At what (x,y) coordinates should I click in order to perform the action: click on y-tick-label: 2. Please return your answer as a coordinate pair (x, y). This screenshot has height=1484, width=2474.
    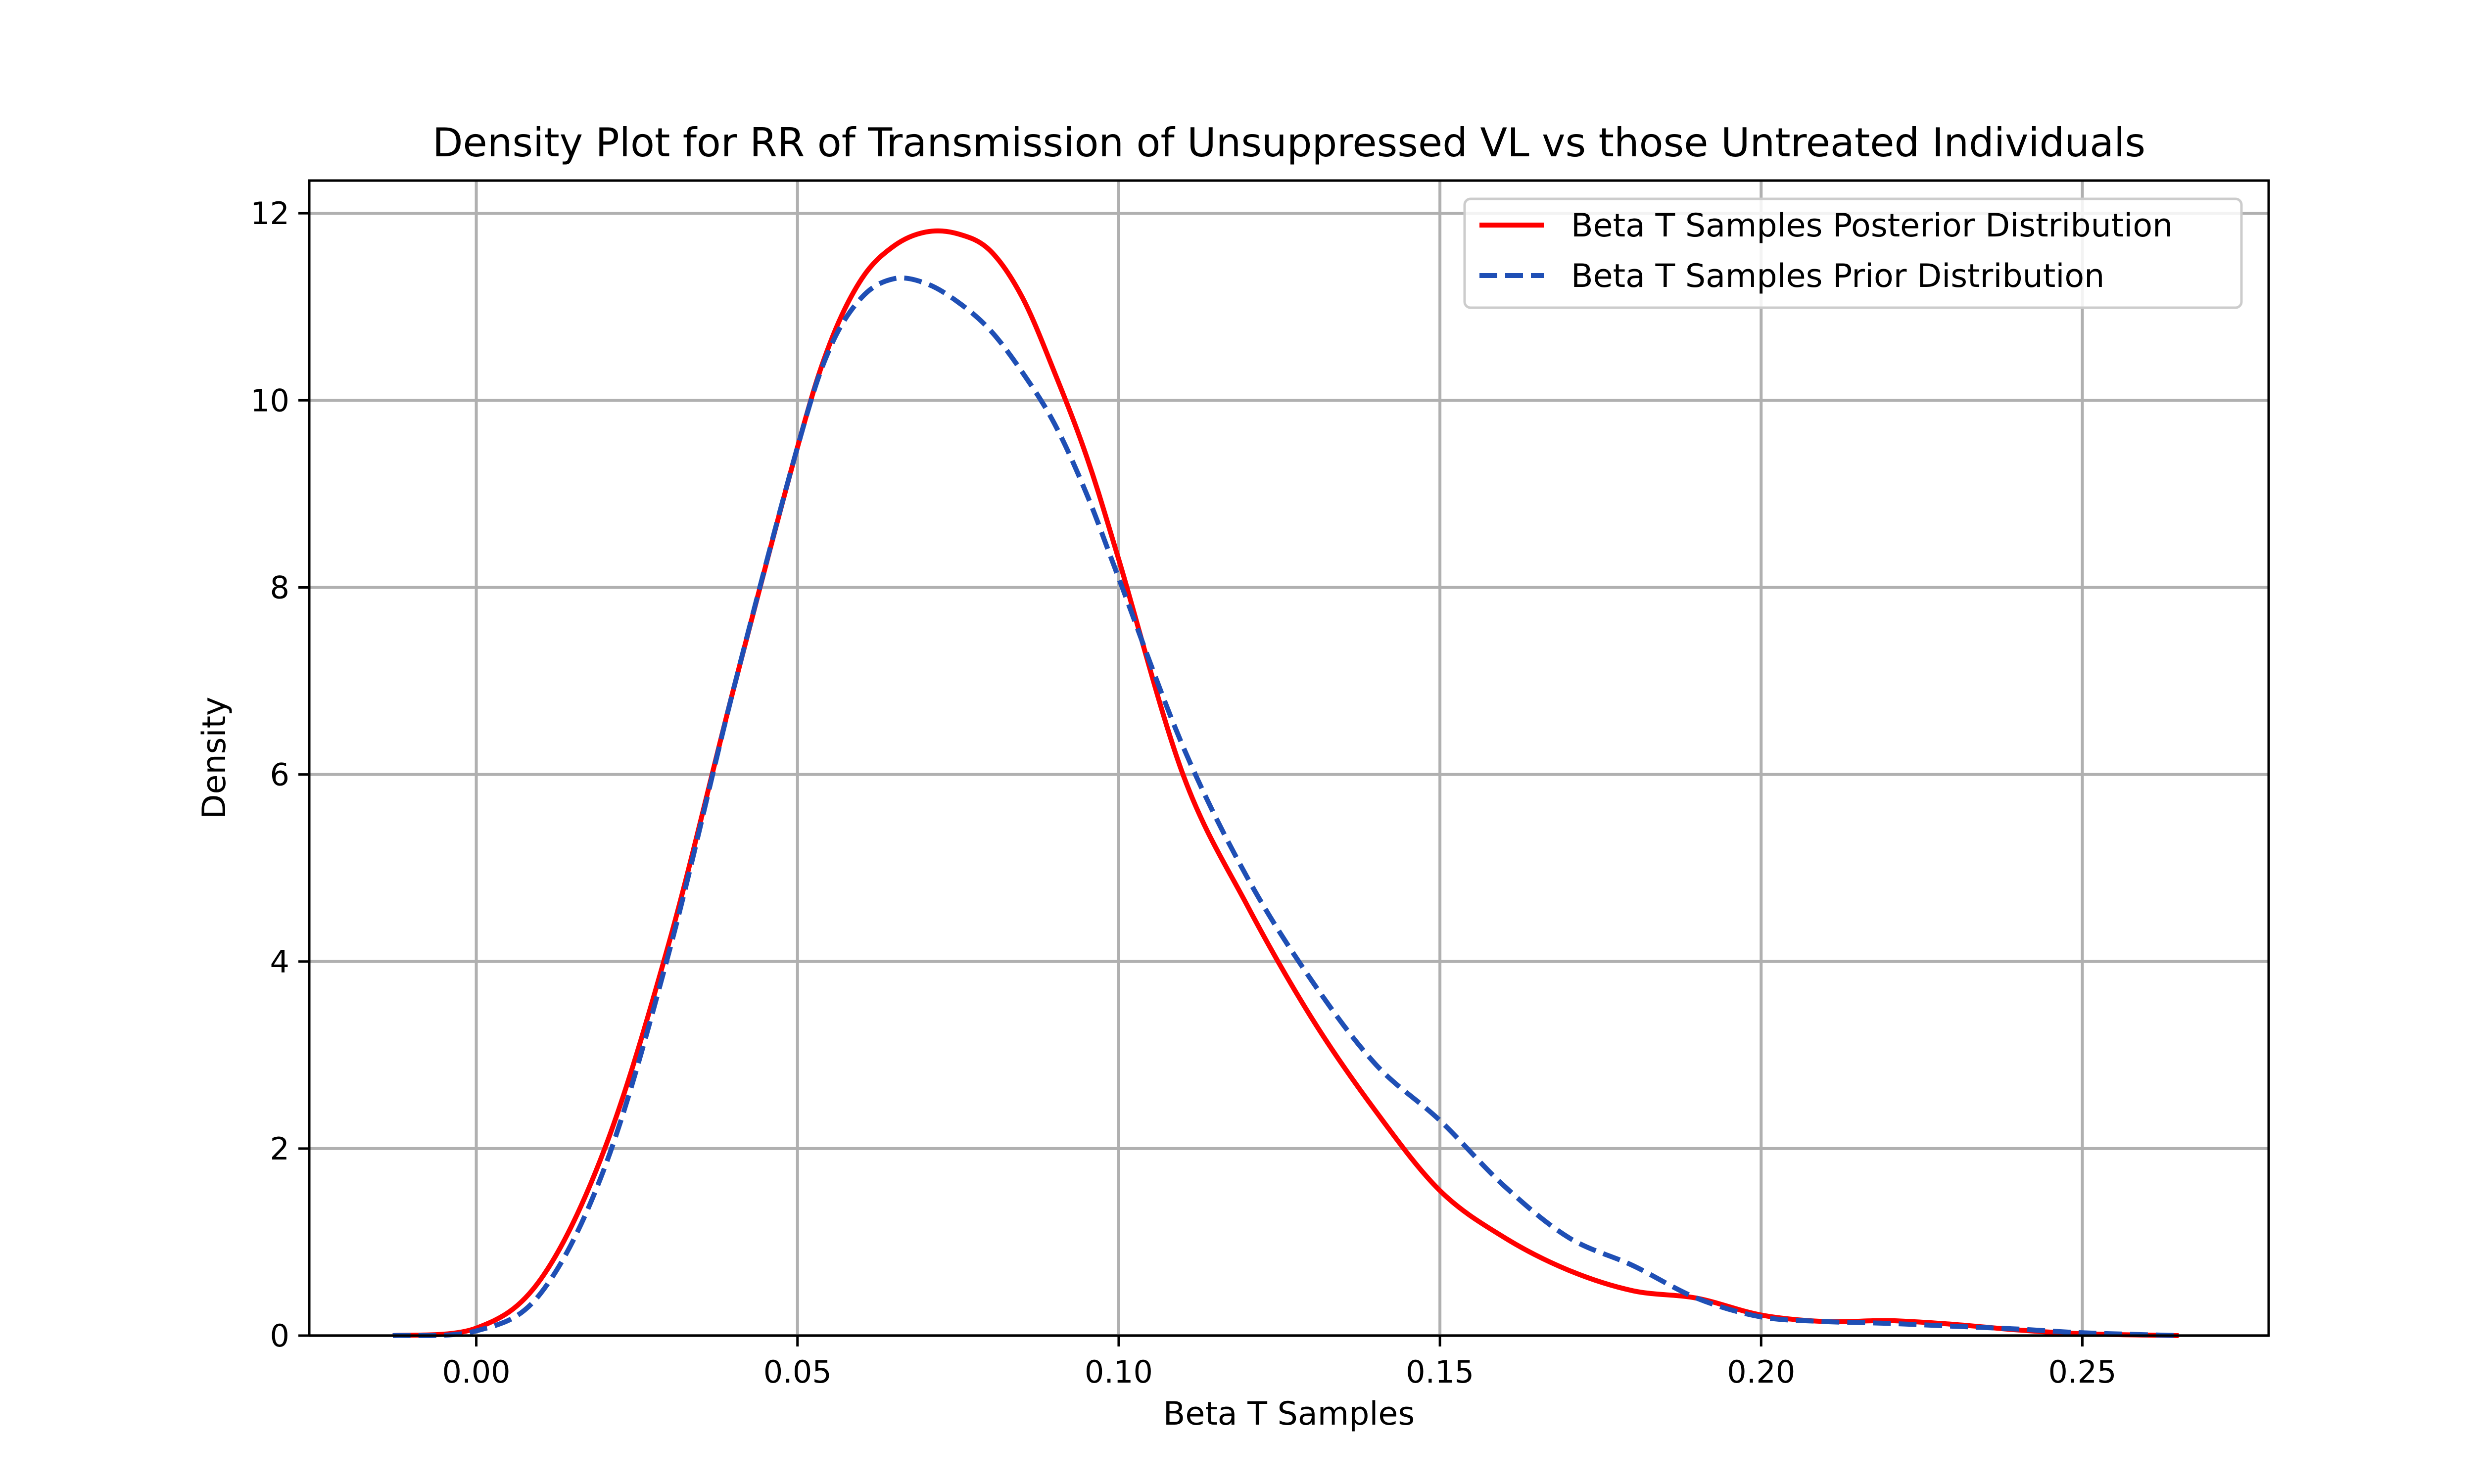
    Looking at the image, I should click on (279, 1149).